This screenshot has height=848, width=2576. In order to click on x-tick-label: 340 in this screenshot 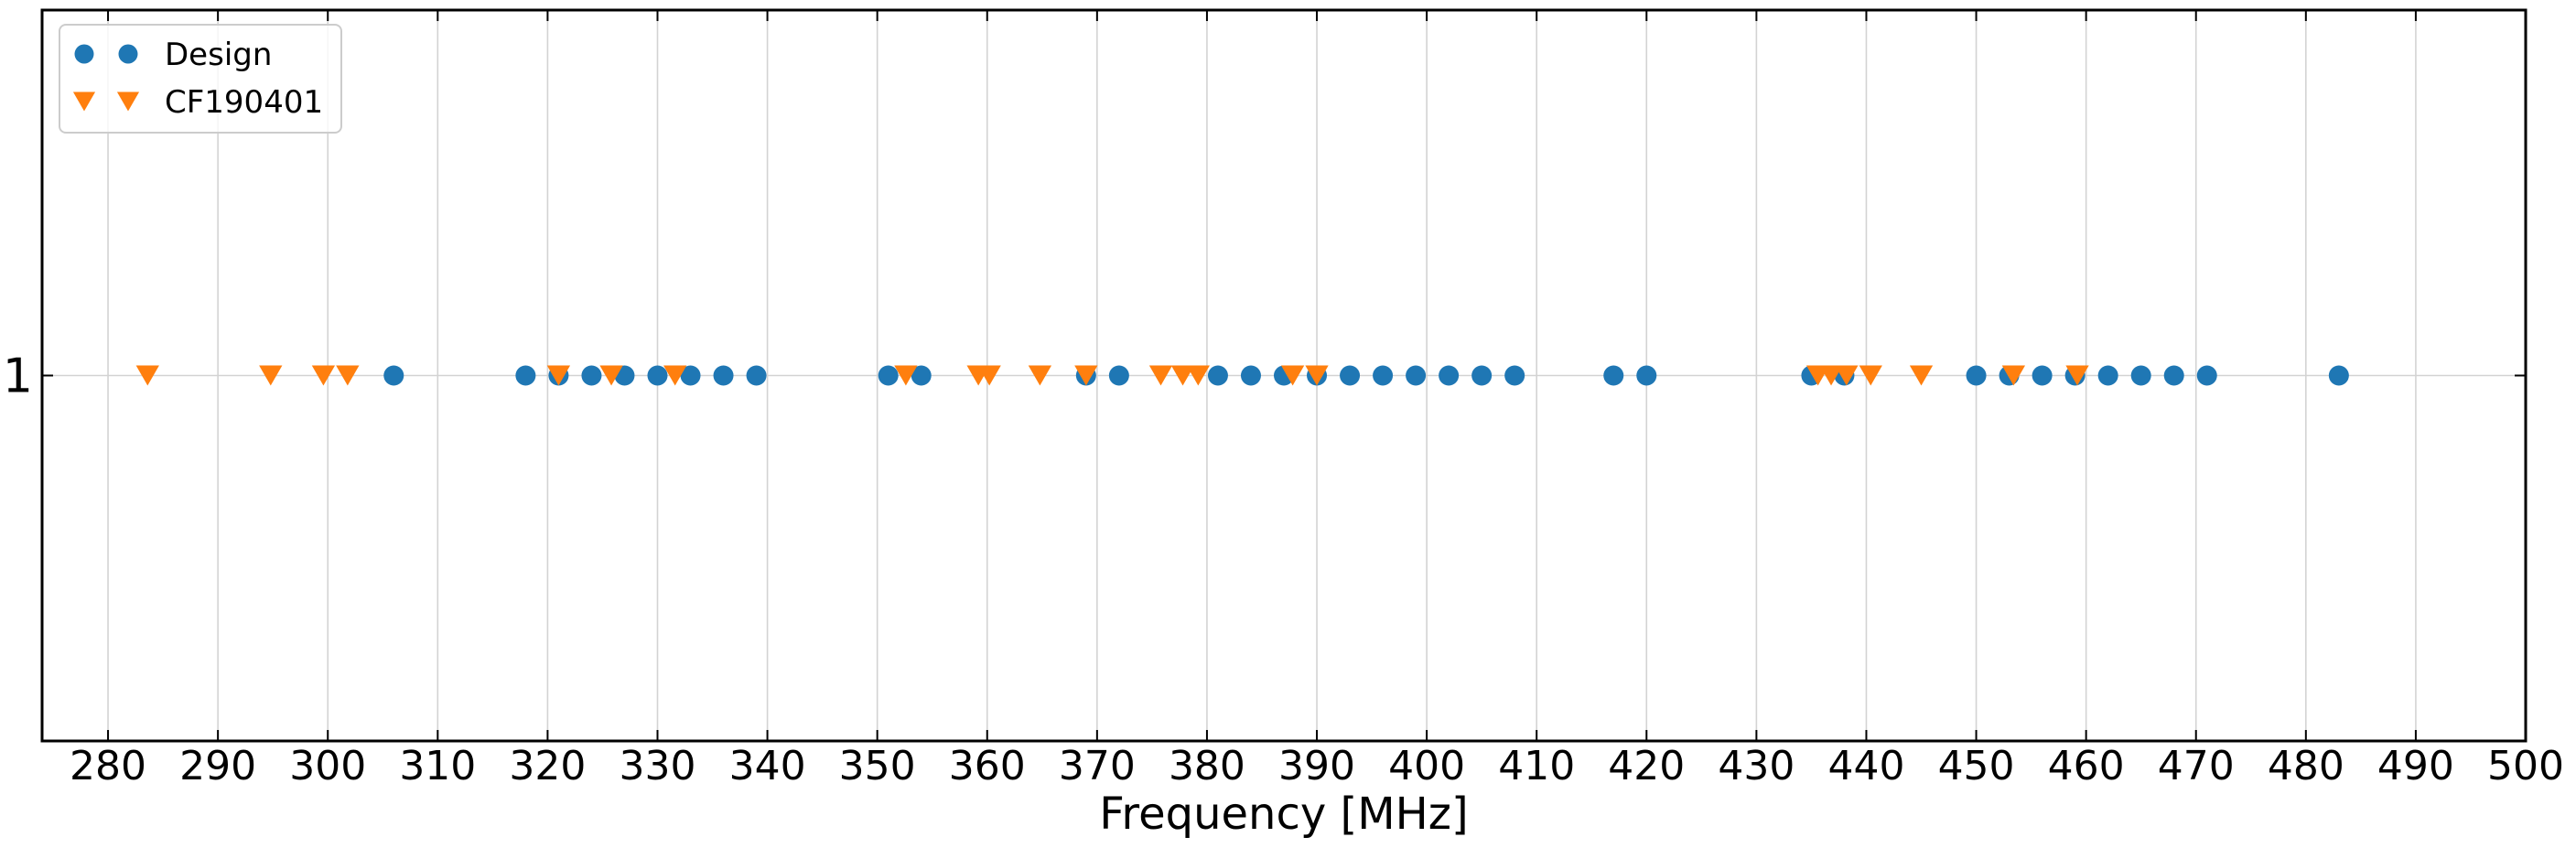, I will do `click(767, 766)`.